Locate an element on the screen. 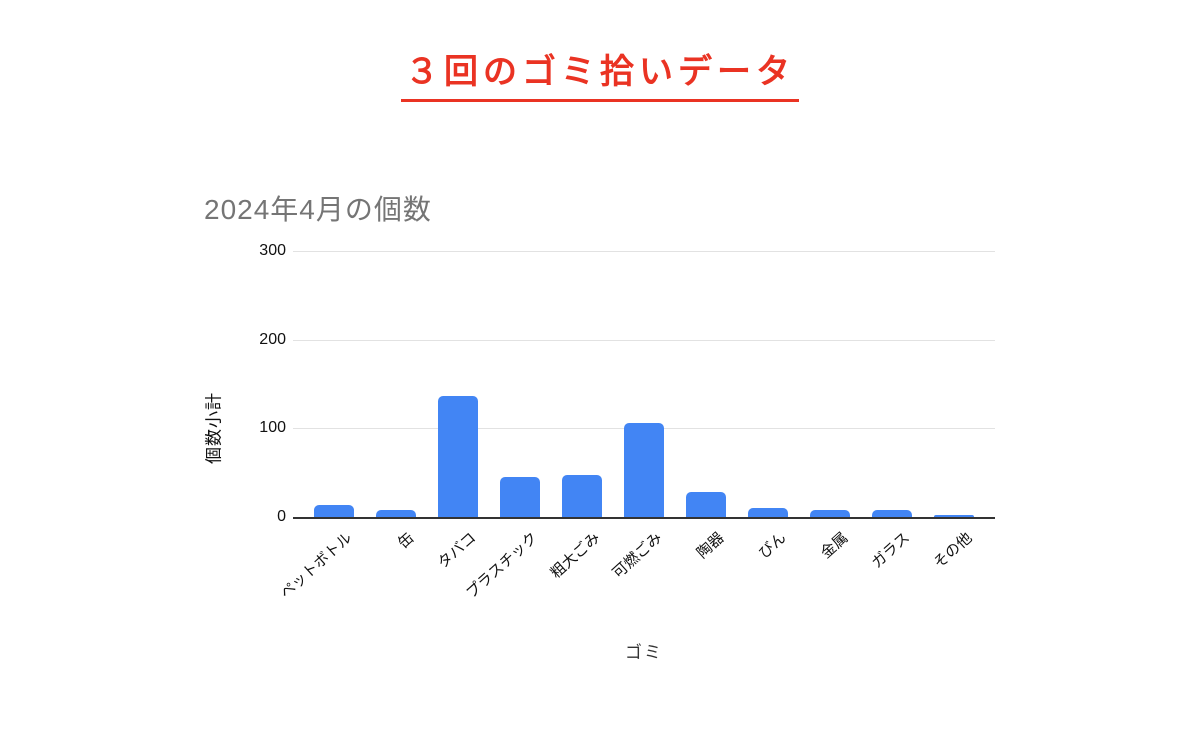  y-tick-label-100: 100 is located at coordinates (272, 428).